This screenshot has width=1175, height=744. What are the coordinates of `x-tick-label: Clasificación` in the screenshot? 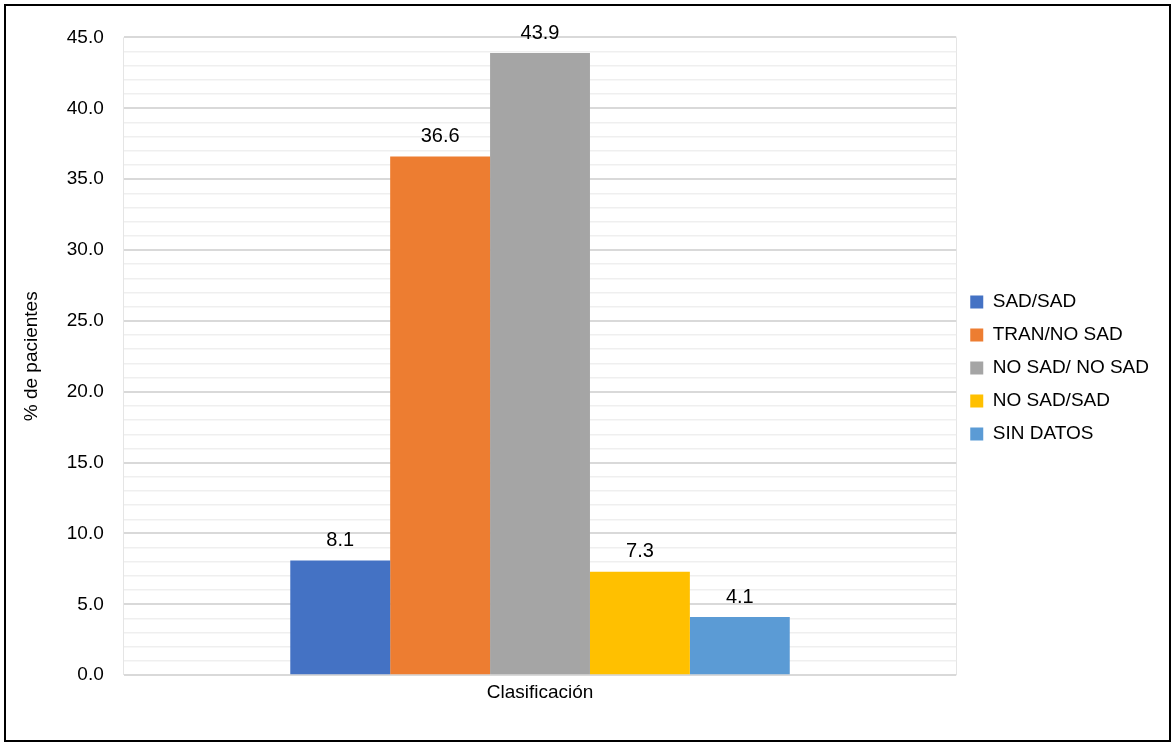 It's located at (540, 691).